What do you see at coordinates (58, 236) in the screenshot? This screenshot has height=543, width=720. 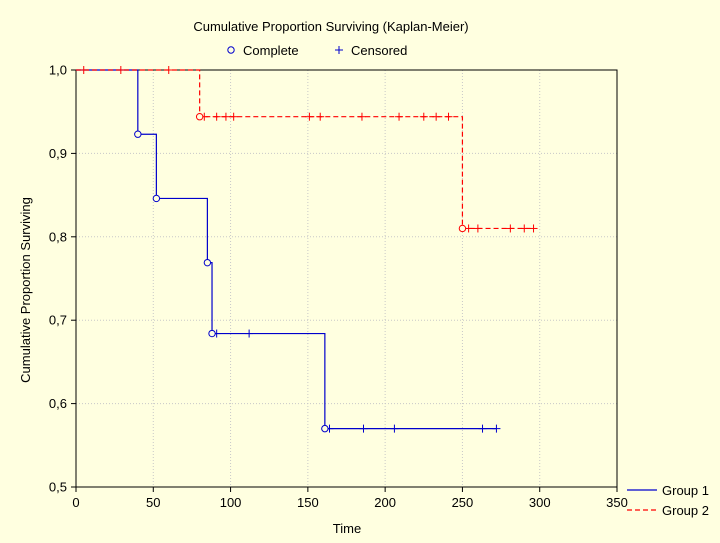 I see `y-tick-label: 0,8` at bounding box center [58, 236].